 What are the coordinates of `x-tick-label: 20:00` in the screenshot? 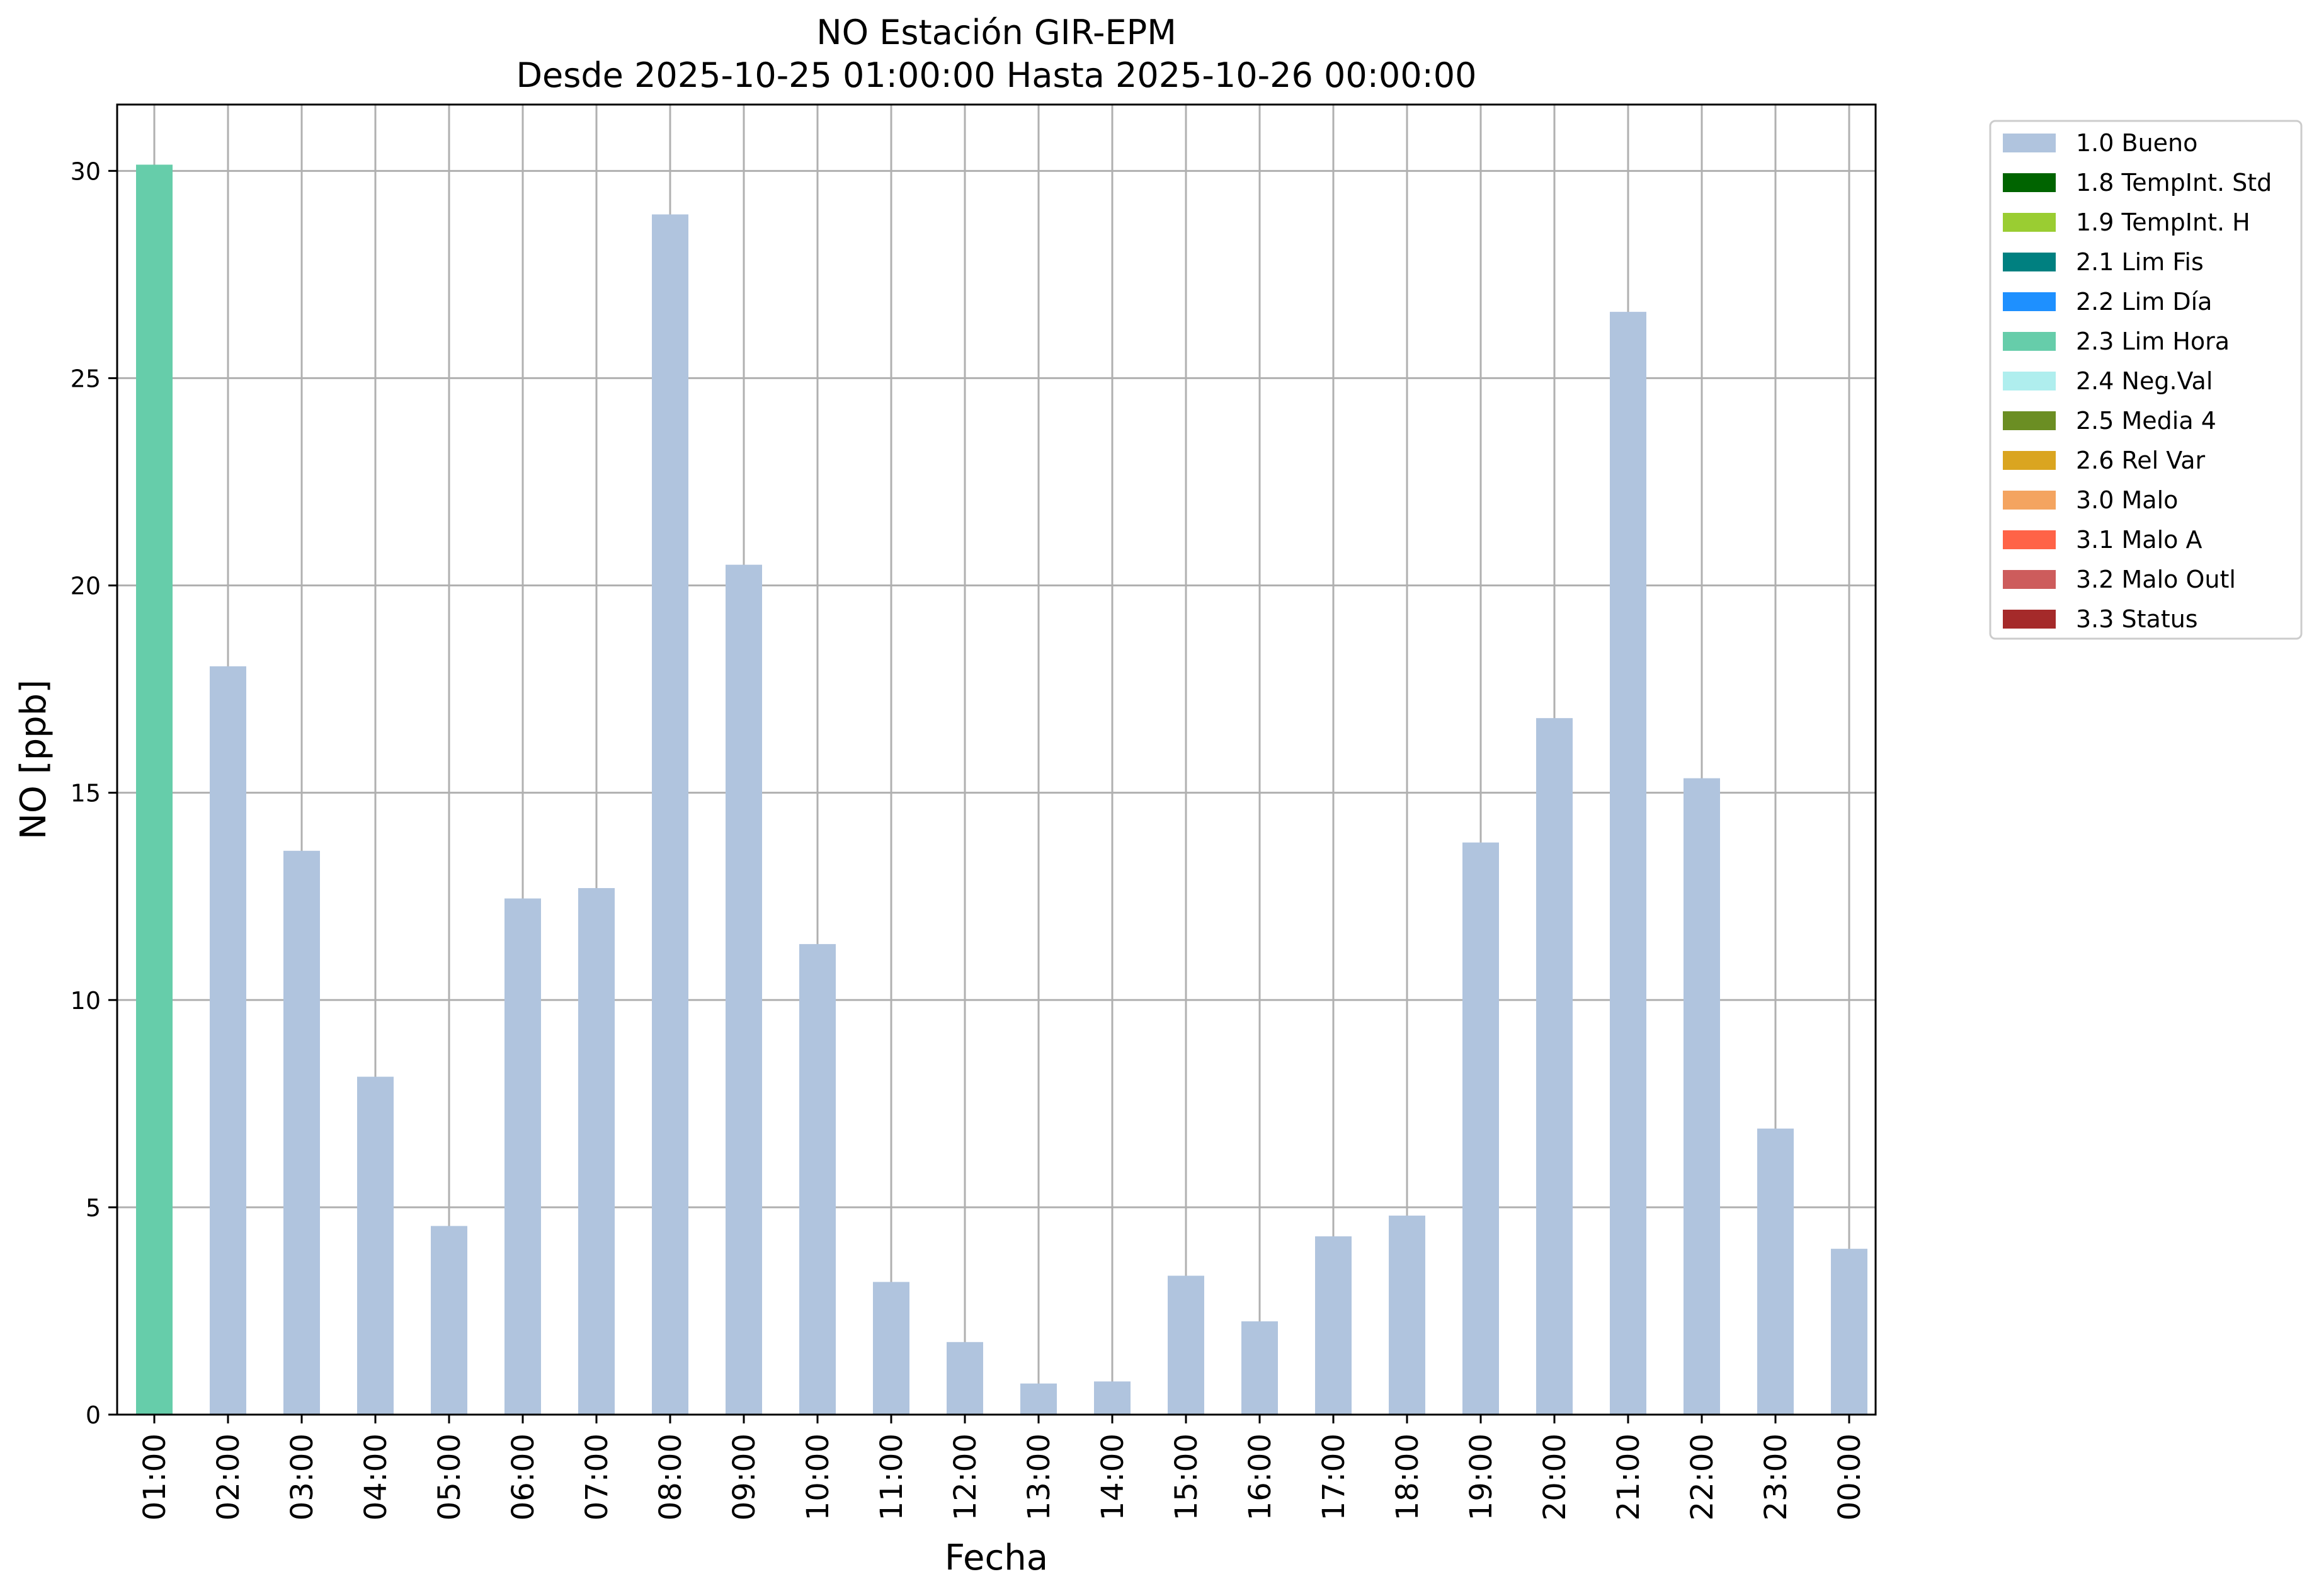 It's located at (1555, 1477).